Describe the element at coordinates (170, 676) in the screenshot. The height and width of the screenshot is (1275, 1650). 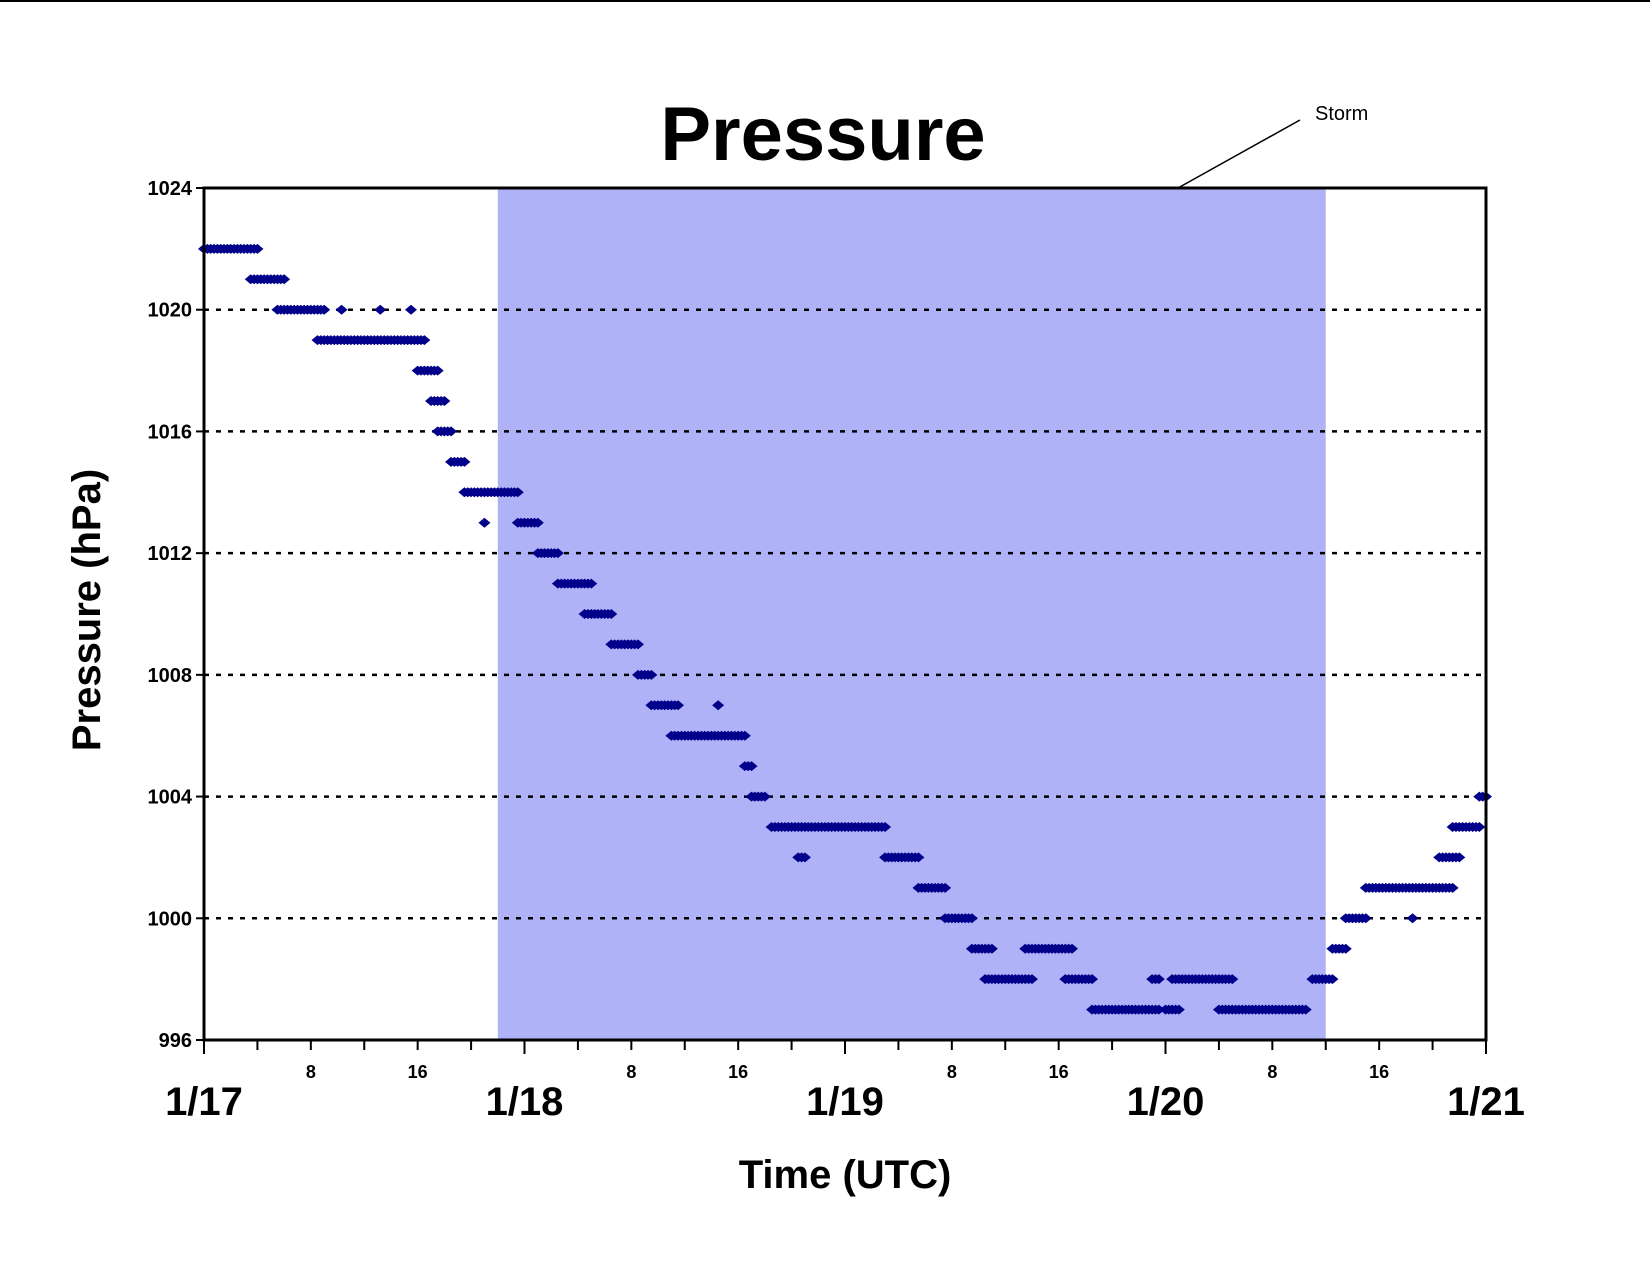
I see `y-tick-label: 1008` at that location.